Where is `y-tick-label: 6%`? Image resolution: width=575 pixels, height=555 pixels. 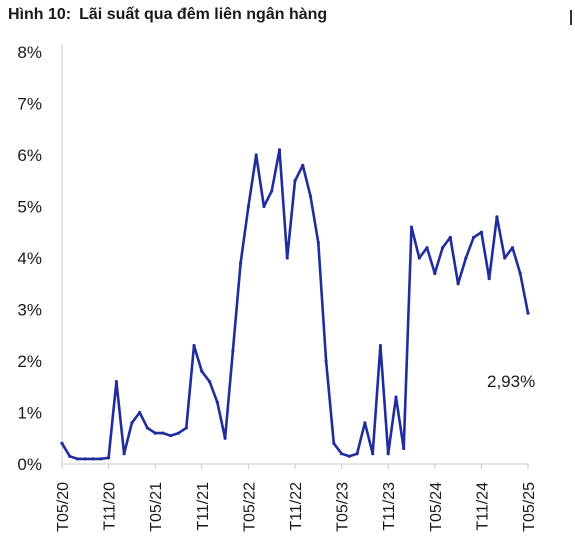
y-tick-label: 6% is located at coordinates (29, 155).